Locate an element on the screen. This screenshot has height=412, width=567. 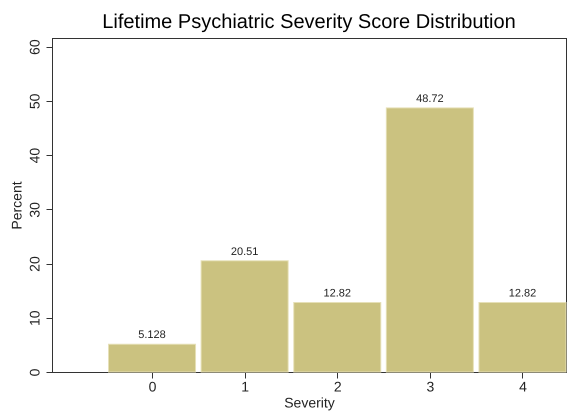
data-label: 5.128 is located at coordinates (152, 335).